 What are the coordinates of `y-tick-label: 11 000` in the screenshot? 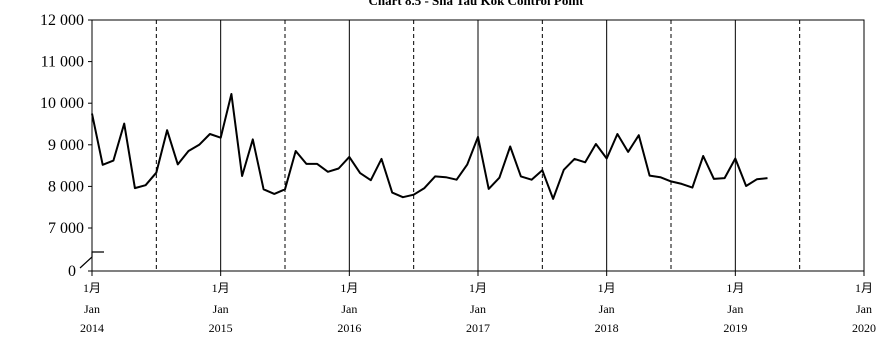 It's located at (62, 62).